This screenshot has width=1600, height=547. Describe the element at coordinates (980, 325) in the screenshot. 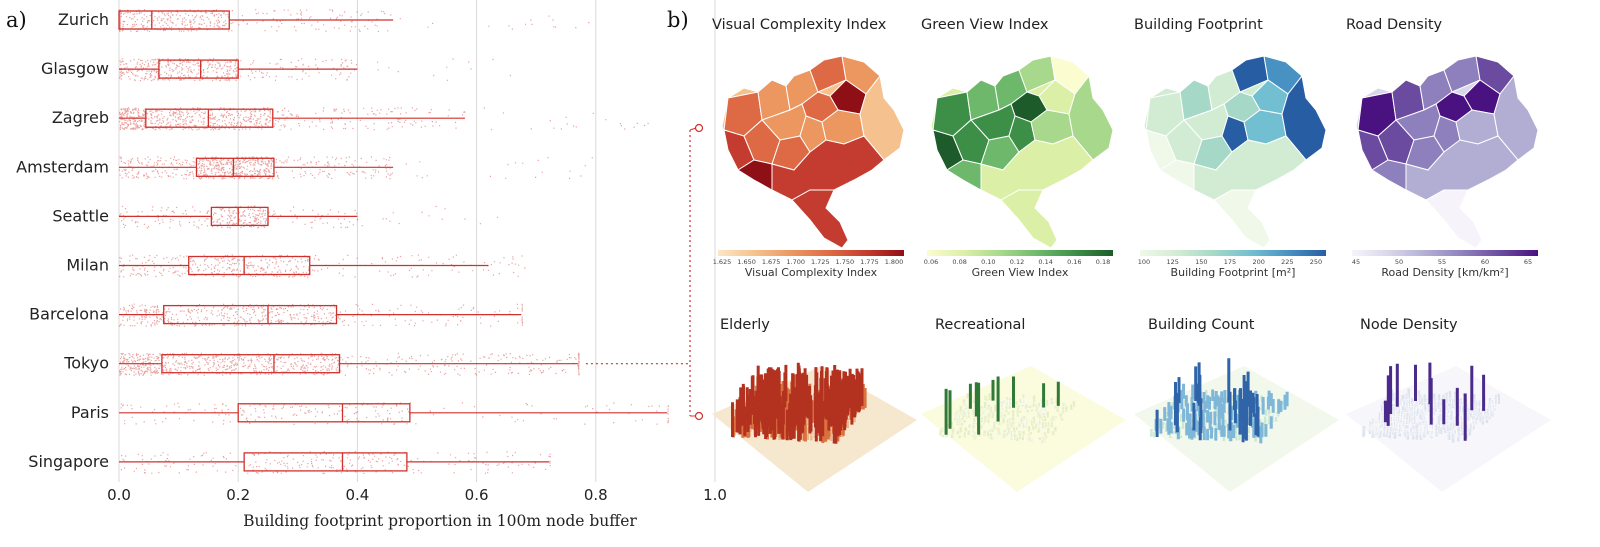

I see `surface-title: Recreational` at that location.